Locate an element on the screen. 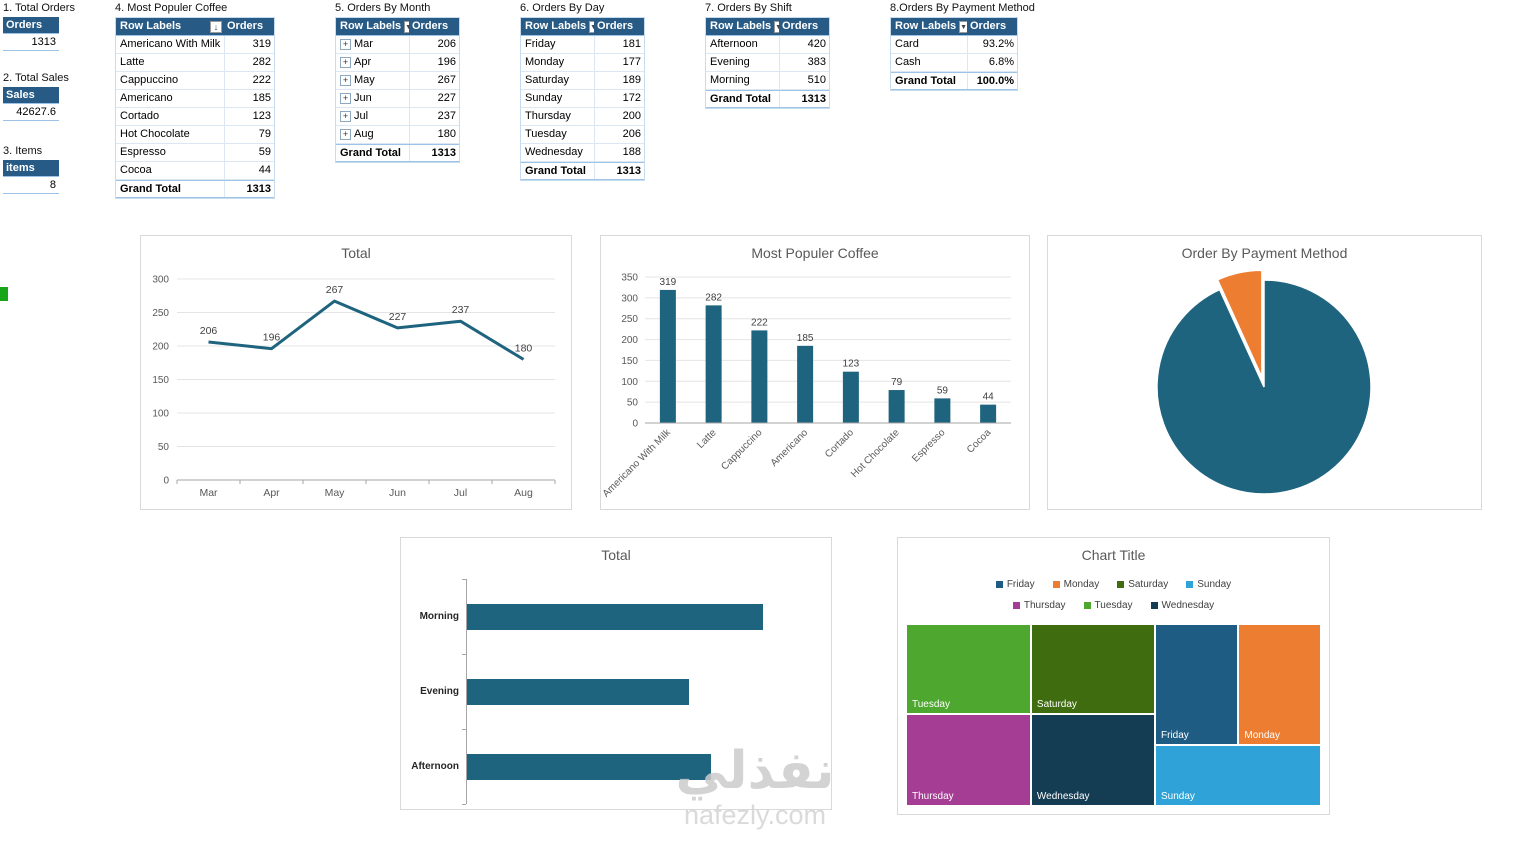 This screenshot has width=1516, height=845. hbar-chart-orders-by-shift: Total Morning Evening Afternoon is located at coordinates (616, 673).